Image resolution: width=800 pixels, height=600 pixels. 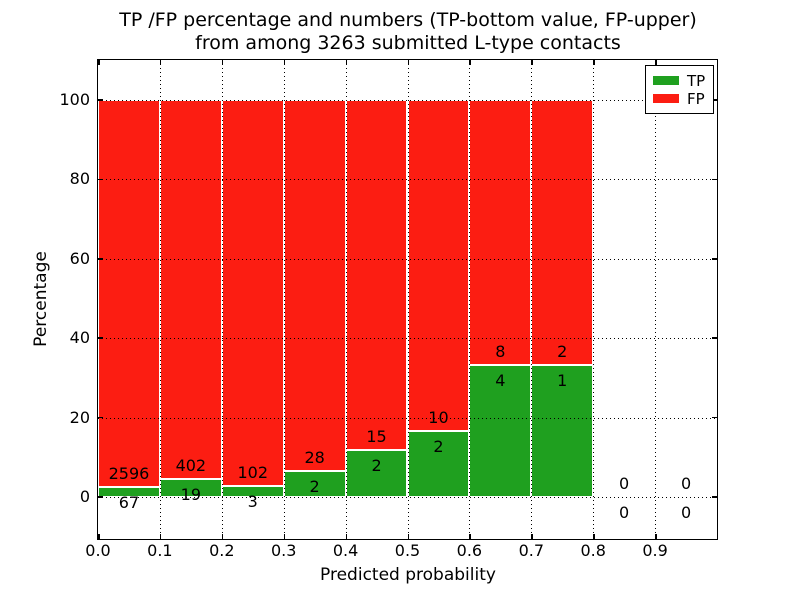 I want to click on x-axis-label: Predicted probability, so click(x=408, y=575).